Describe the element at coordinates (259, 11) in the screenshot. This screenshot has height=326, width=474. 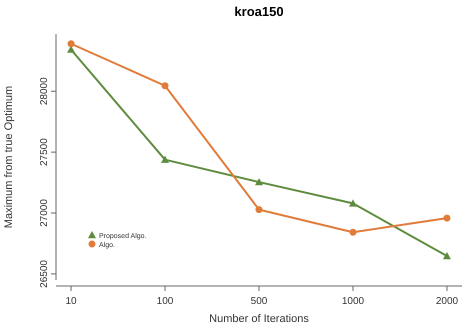
I see `chart-title: kroa150` at that location.